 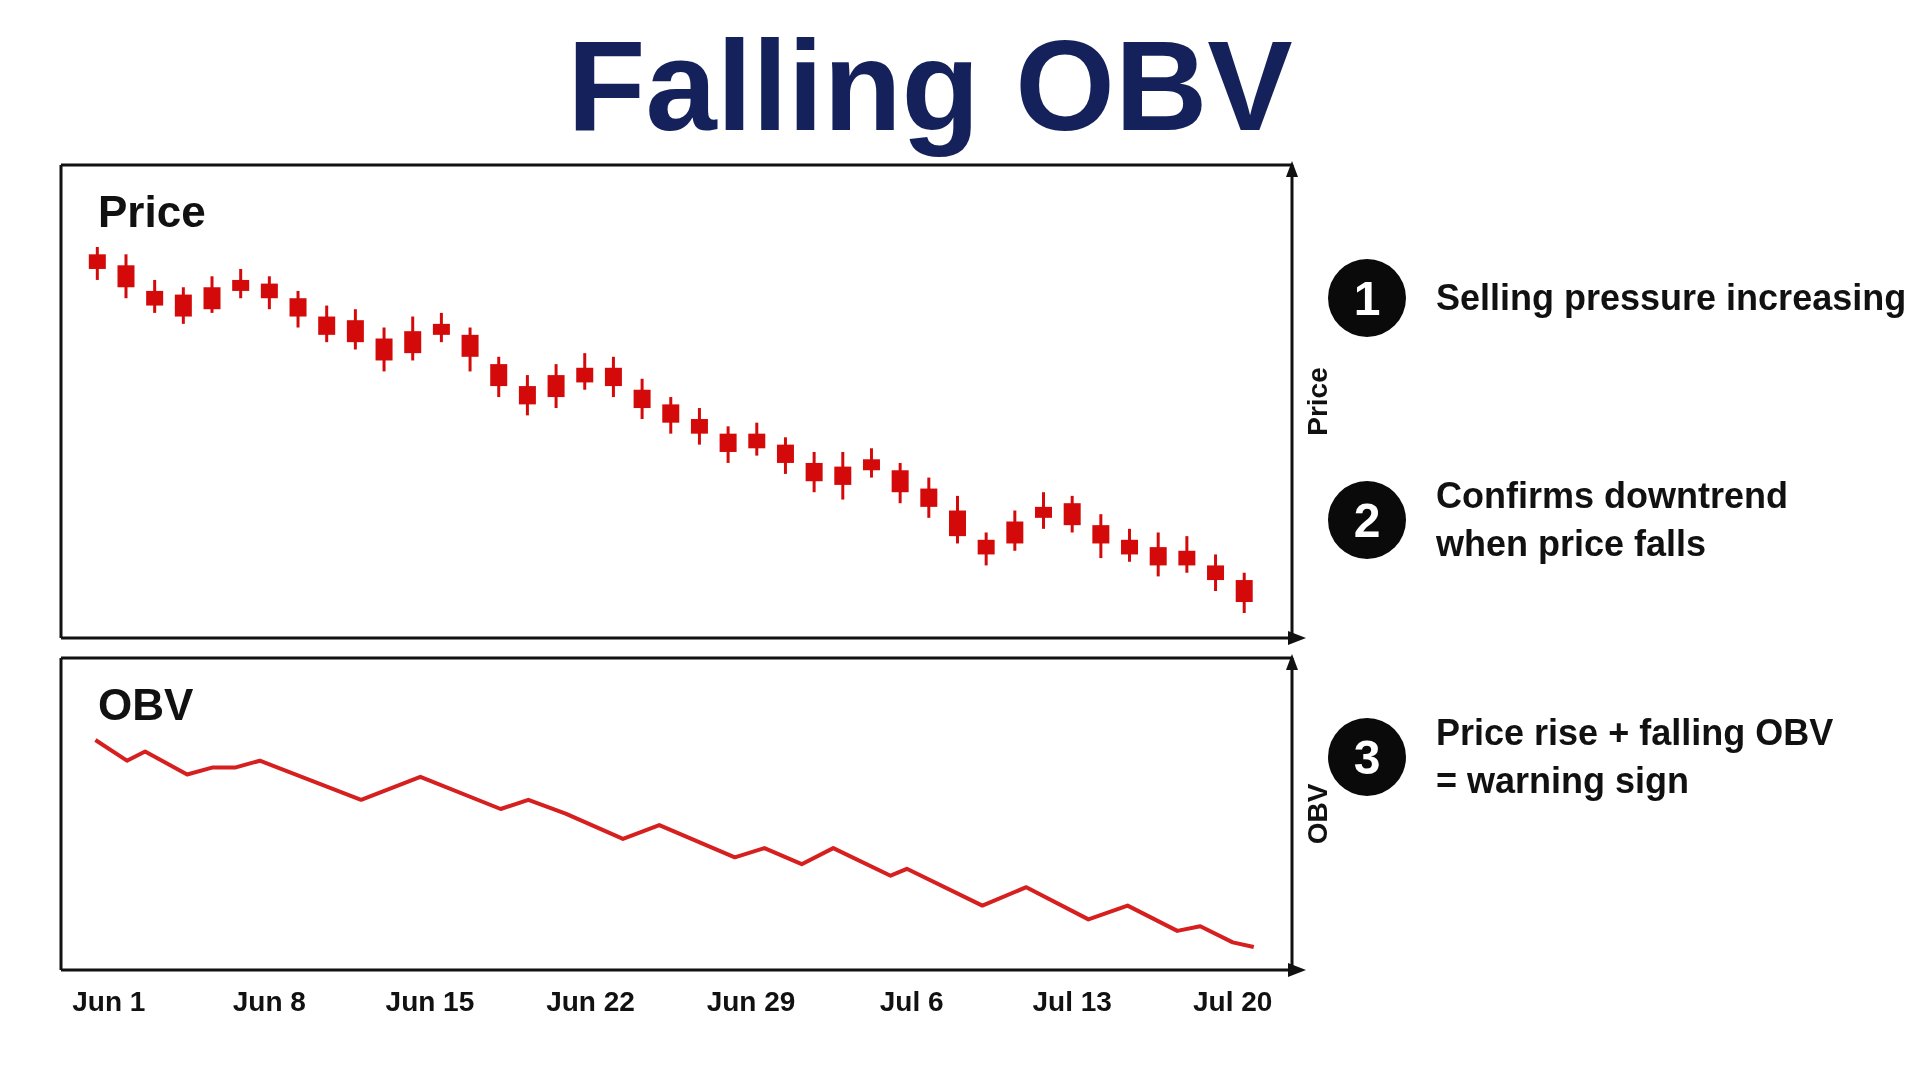 What do you see at coordinates (751, 1001) in the screenshot?
I see `x-tick-label: Jun 29` at bounding box center [751, 1001].